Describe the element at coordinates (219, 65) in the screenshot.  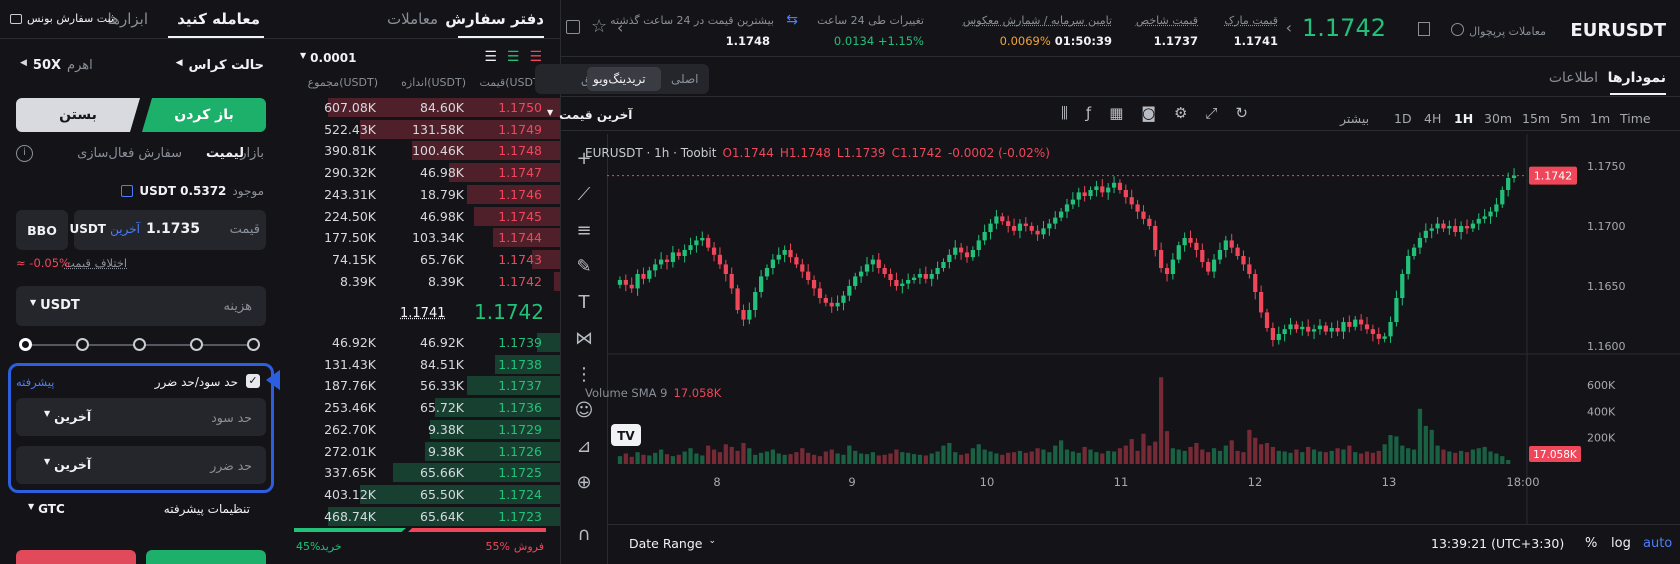
I see `margin-mode-selector: حالت کراس ◀` at that location.